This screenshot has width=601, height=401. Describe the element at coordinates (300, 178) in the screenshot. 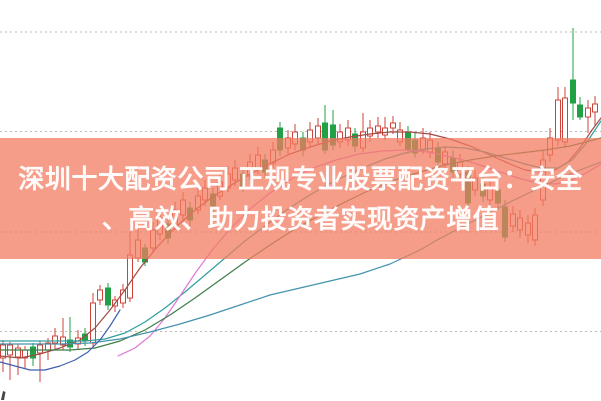

I see `headline-line-1: 深圳十大配资公司 正规专业股票配资平台：安全` at that location.